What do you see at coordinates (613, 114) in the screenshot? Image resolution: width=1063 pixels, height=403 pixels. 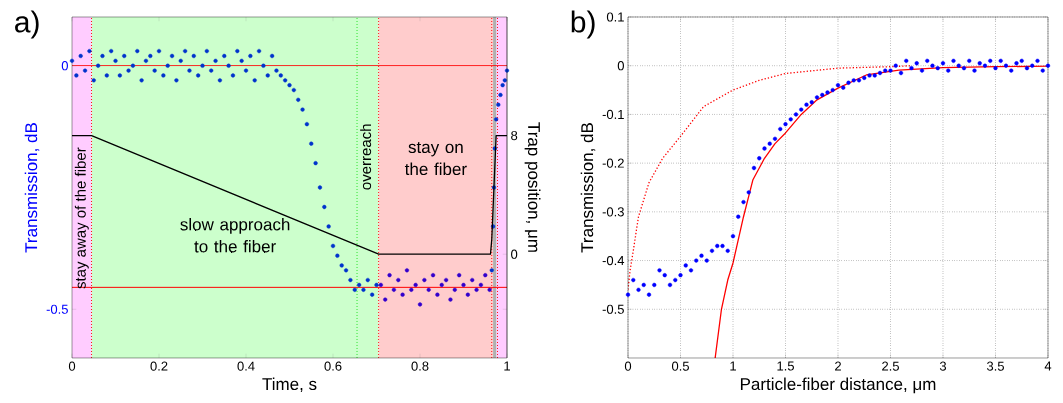 I see `y-tick-label: -0.1` at bounding box center [613, 114].